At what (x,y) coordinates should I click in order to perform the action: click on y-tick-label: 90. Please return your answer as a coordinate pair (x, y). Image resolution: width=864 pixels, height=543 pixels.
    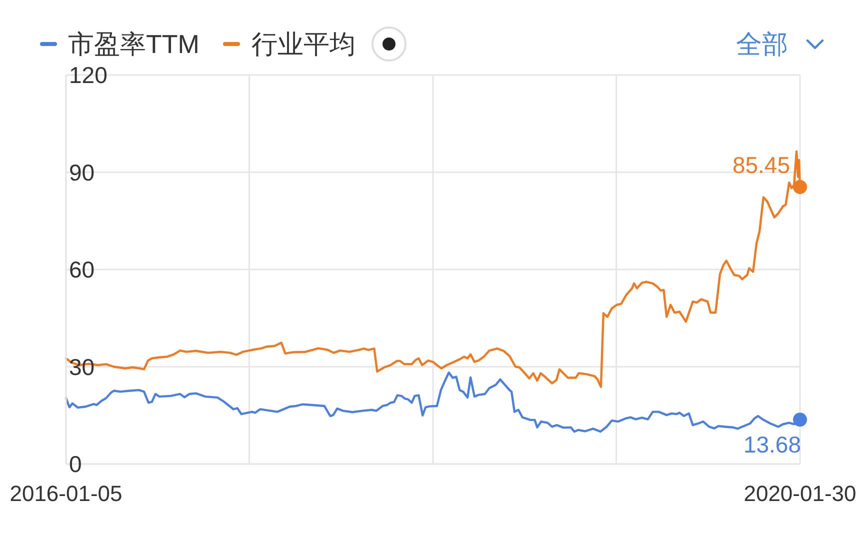
    Looking at the image, I should click on (82, 172).